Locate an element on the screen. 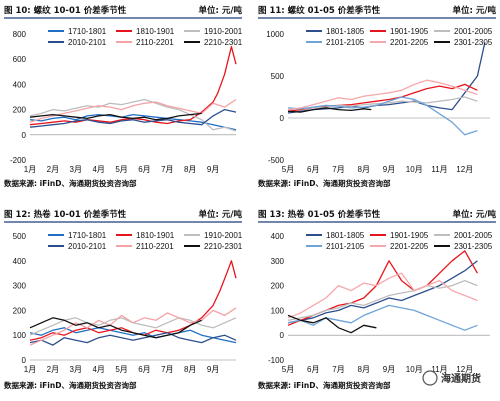 The image size is (500, 401). y-tick-label: -200 is located at coordinates (18, 160).